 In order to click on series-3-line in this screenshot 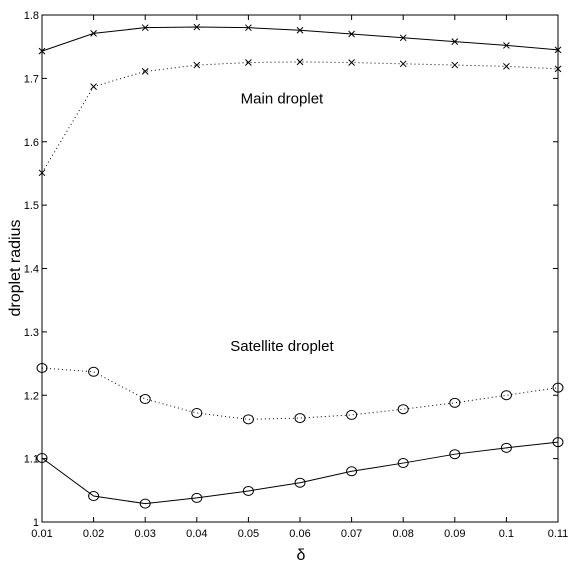, I will do `click(300, 473)`.